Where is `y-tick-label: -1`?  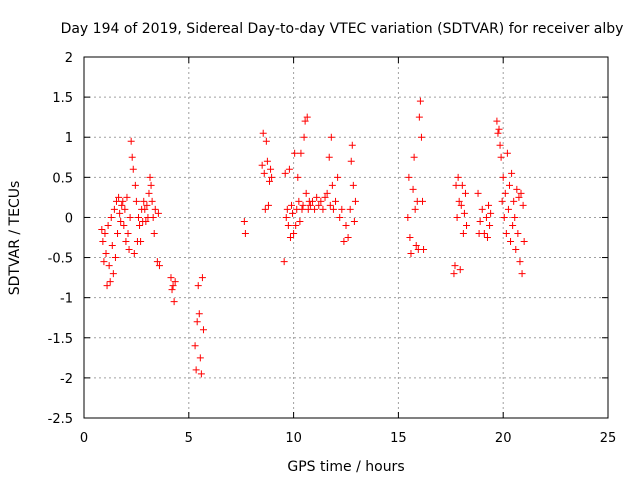 y-tick-label: -1 is located at coordinates (66, 299).